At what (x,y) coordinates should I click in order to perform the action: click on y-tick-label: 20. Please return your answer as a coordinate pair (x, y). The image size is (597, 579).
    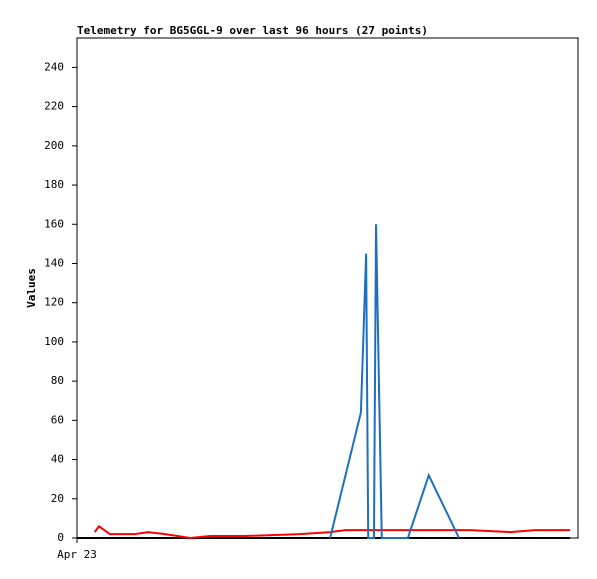
    Looking at the image, I should click on (57, 498).